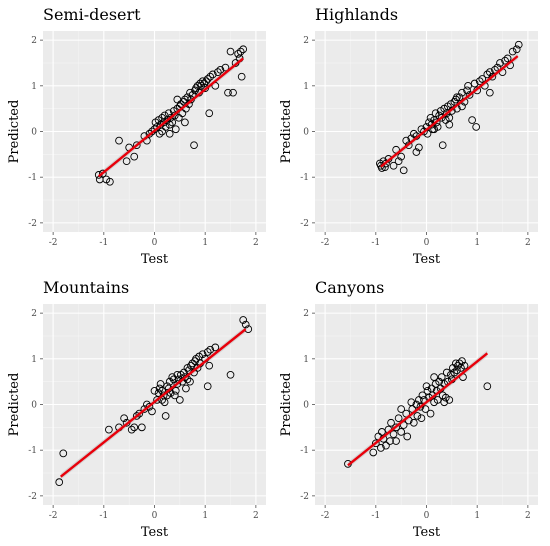 The image size is (550, 546). What do you see at coordinates (306, 41) in the screenshot?
I see `y-tick-label: 2` at bounding box center [306, 41].